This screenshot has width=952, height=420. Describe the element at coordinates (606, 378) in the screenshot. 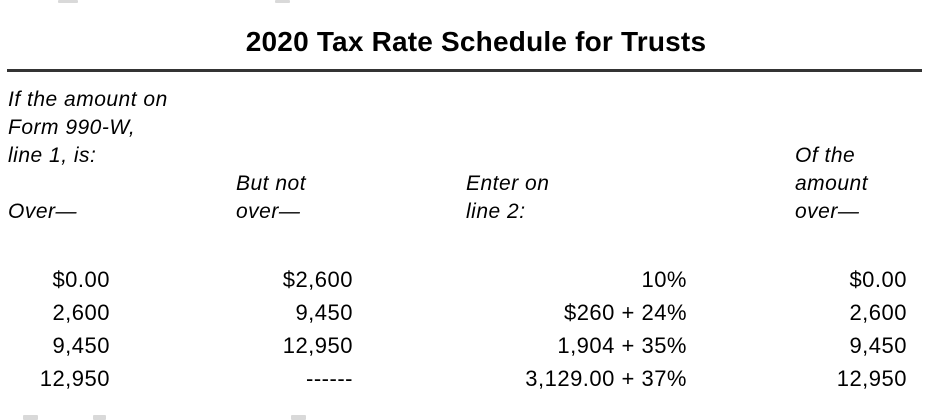

I see `cell-enter-row-4: 3,129.00 + 37%` at that location.